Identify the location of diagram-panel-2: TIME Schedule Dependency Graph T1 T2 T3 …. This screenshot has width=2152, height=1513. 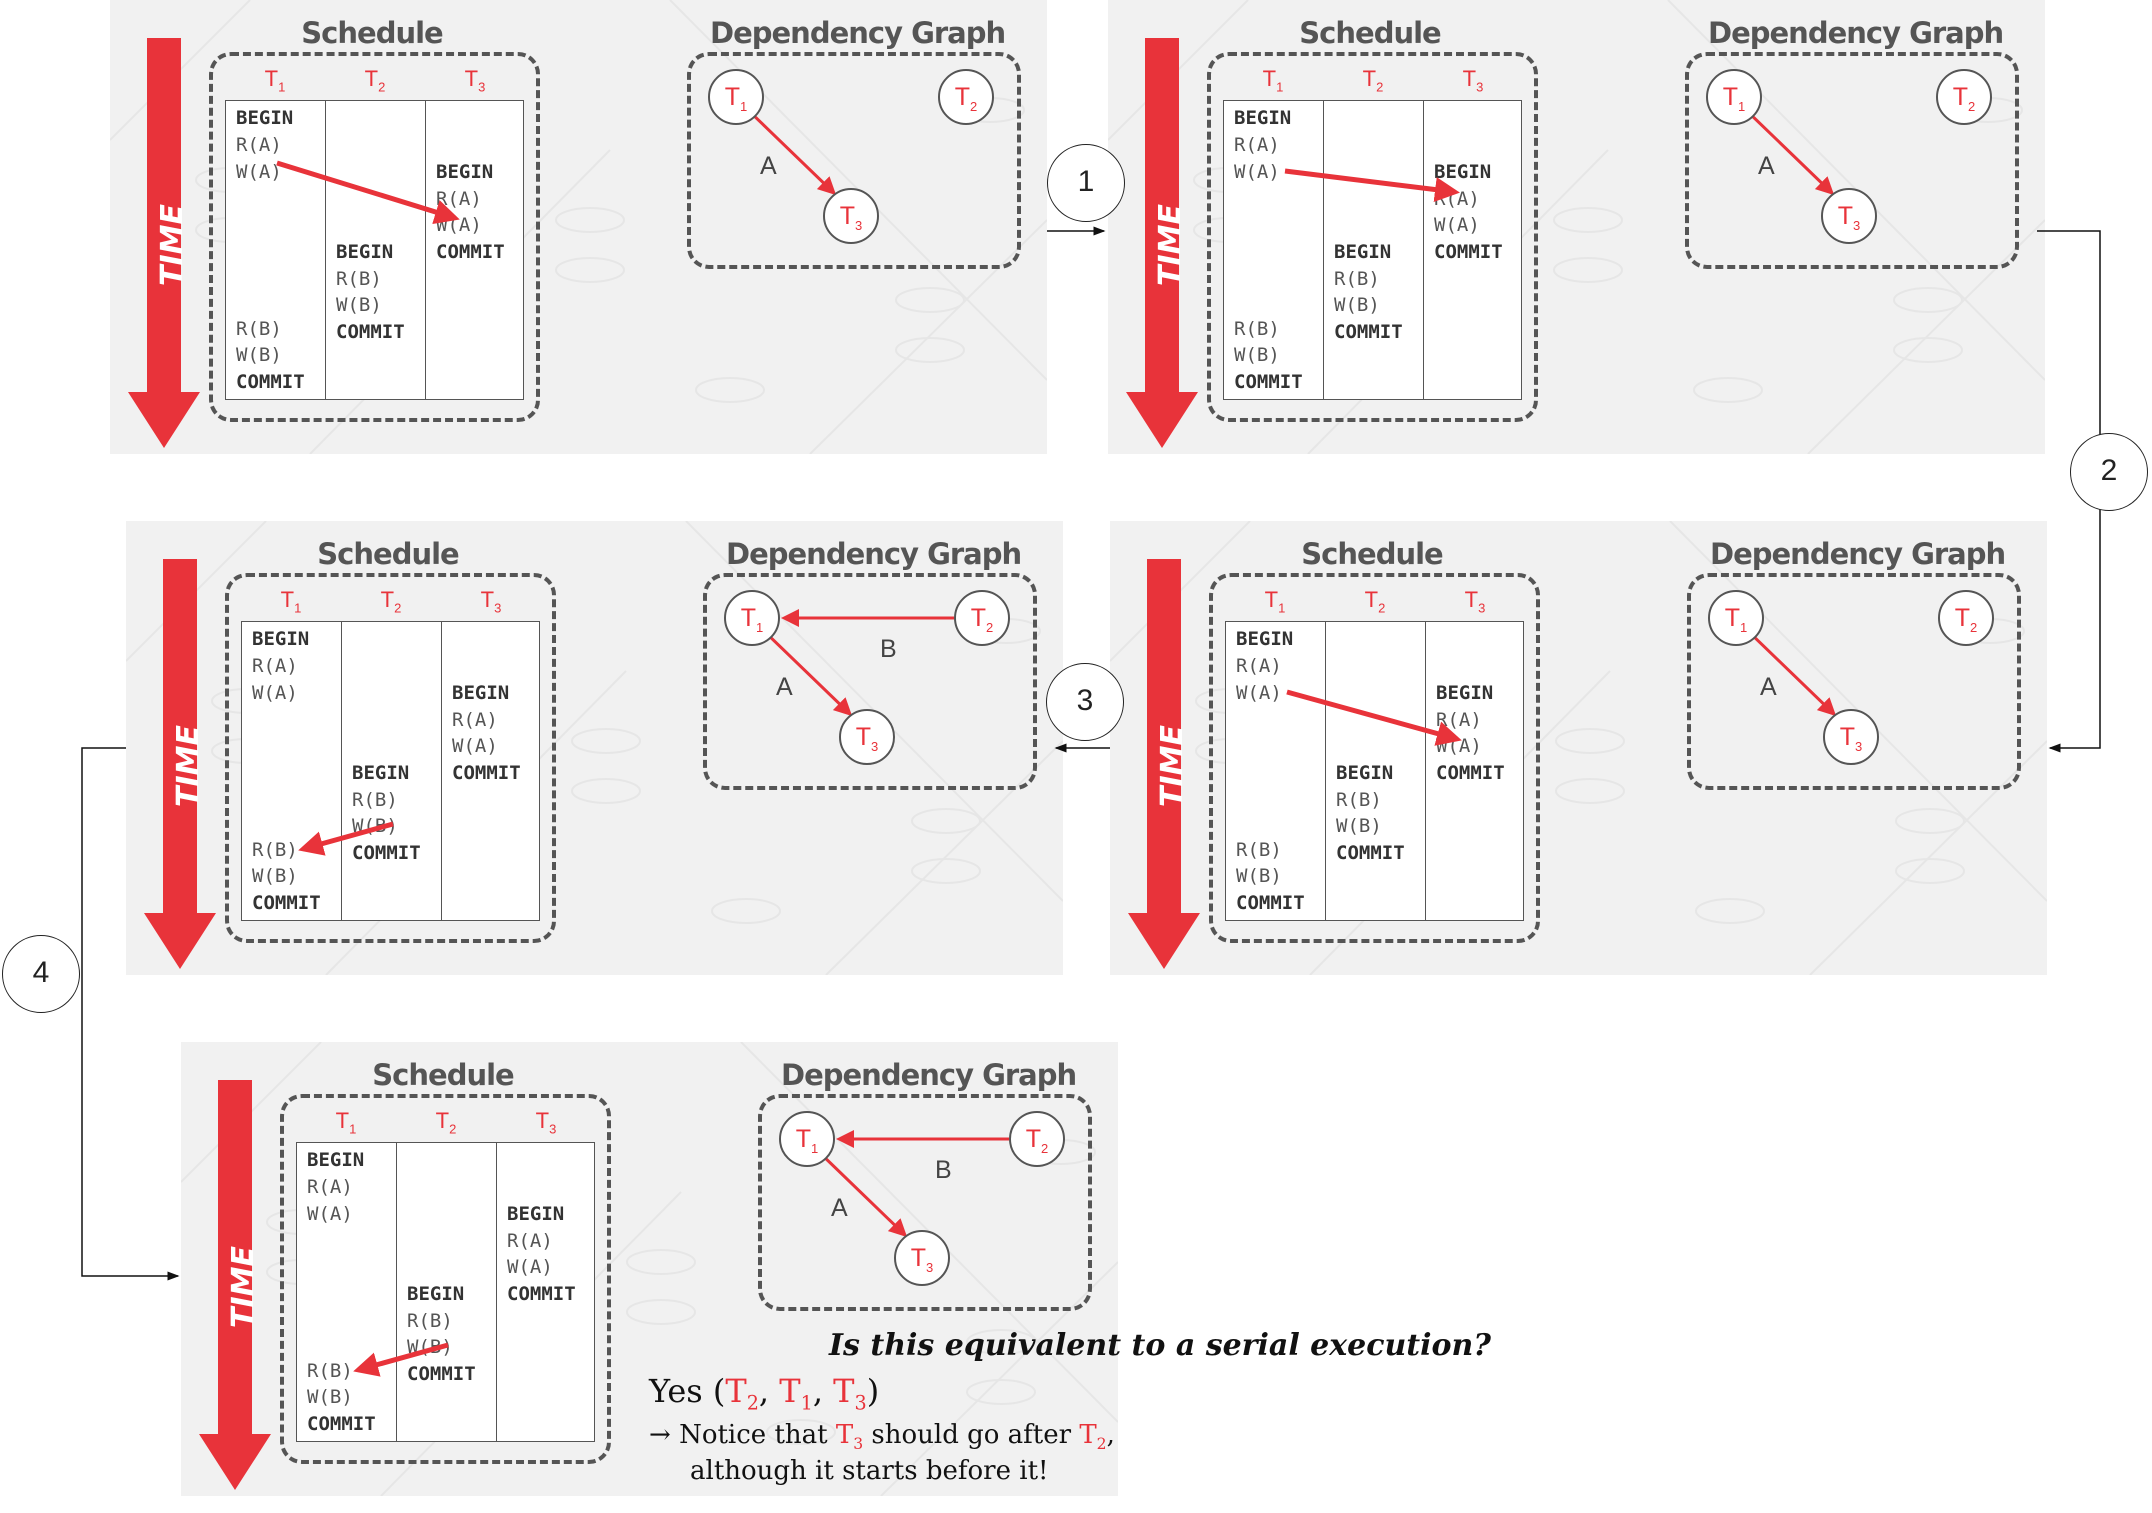
(1576, 227).